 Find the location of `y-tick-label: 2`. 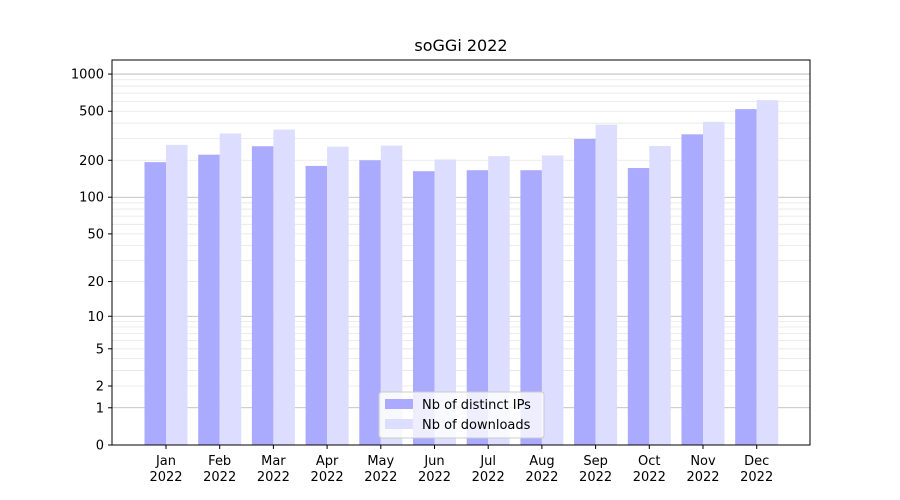

y-tick-label: 2 is located at coordinates (100, 387).